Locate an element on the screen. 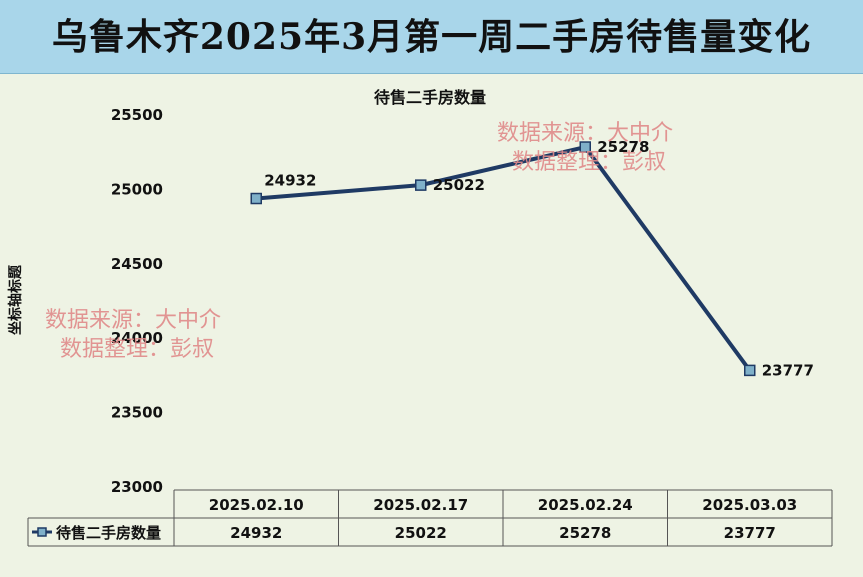 The image size is (863, 577). legend-series-name: 待售二手房数量 is located at coordinates (108, 533).